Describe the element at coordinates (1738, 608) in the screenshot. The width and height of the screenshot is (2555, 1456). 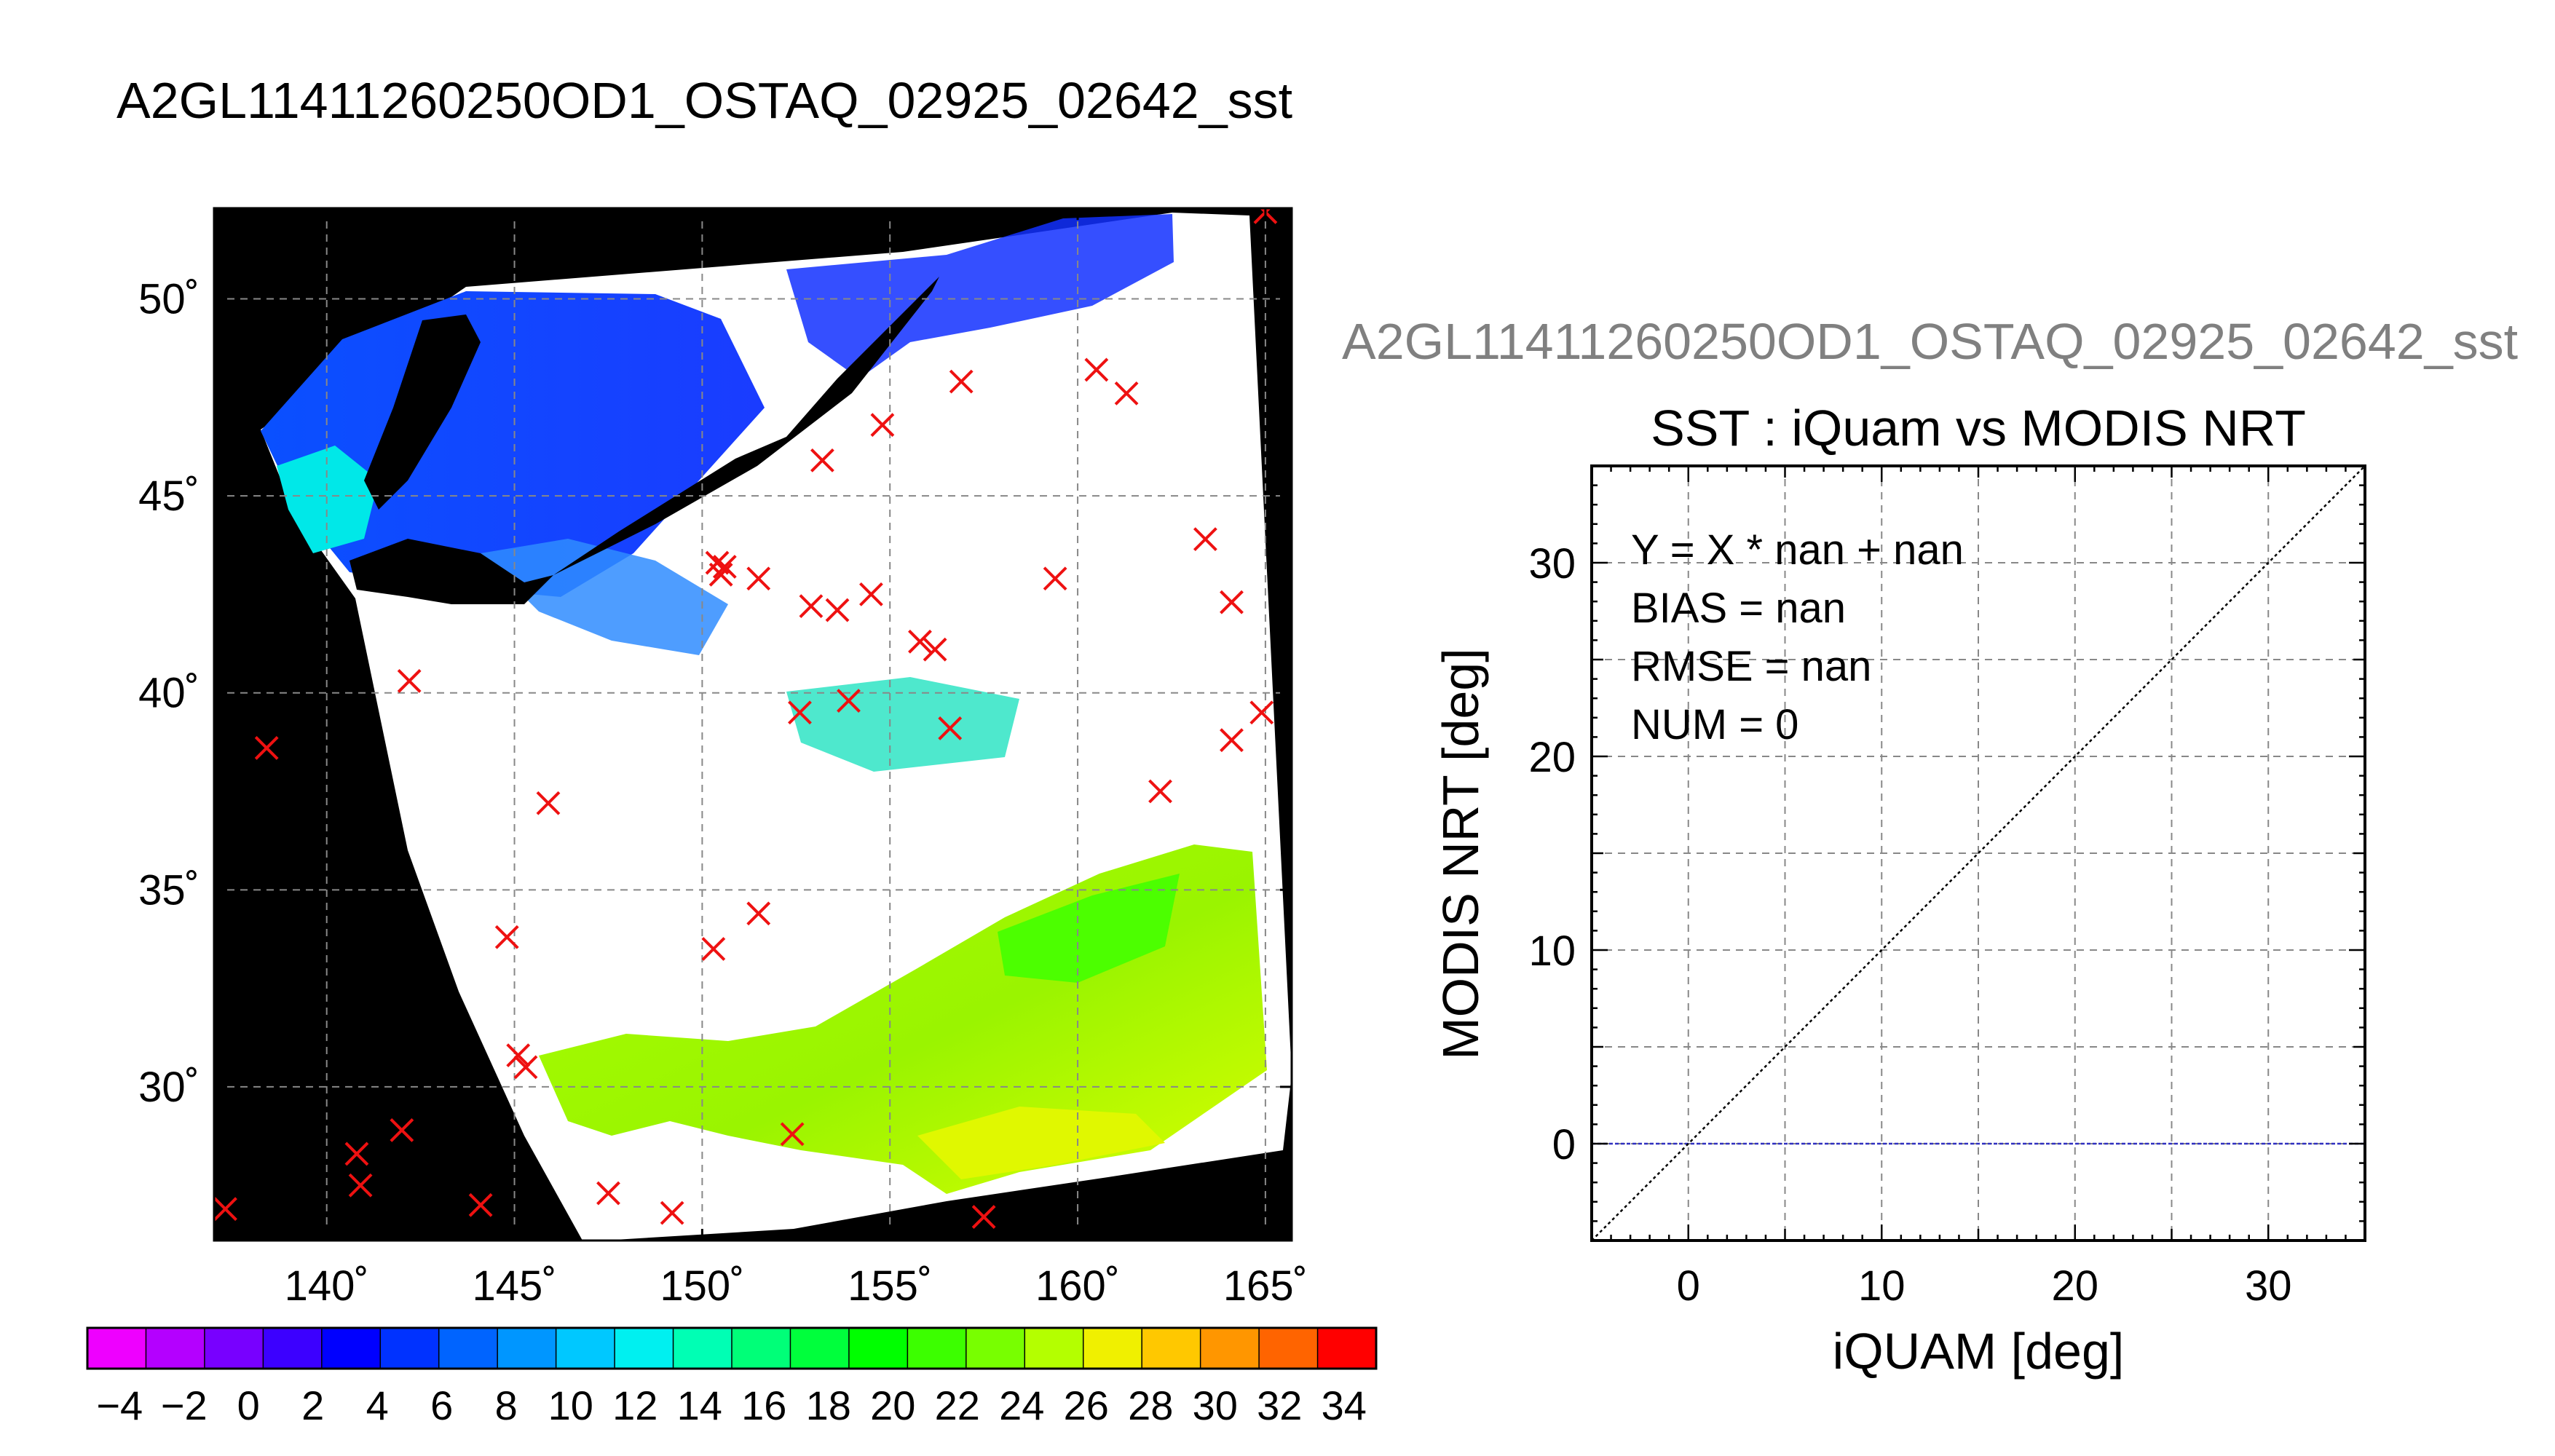
I see `scatter-stat-annotation: BIAS = nan` at that location.